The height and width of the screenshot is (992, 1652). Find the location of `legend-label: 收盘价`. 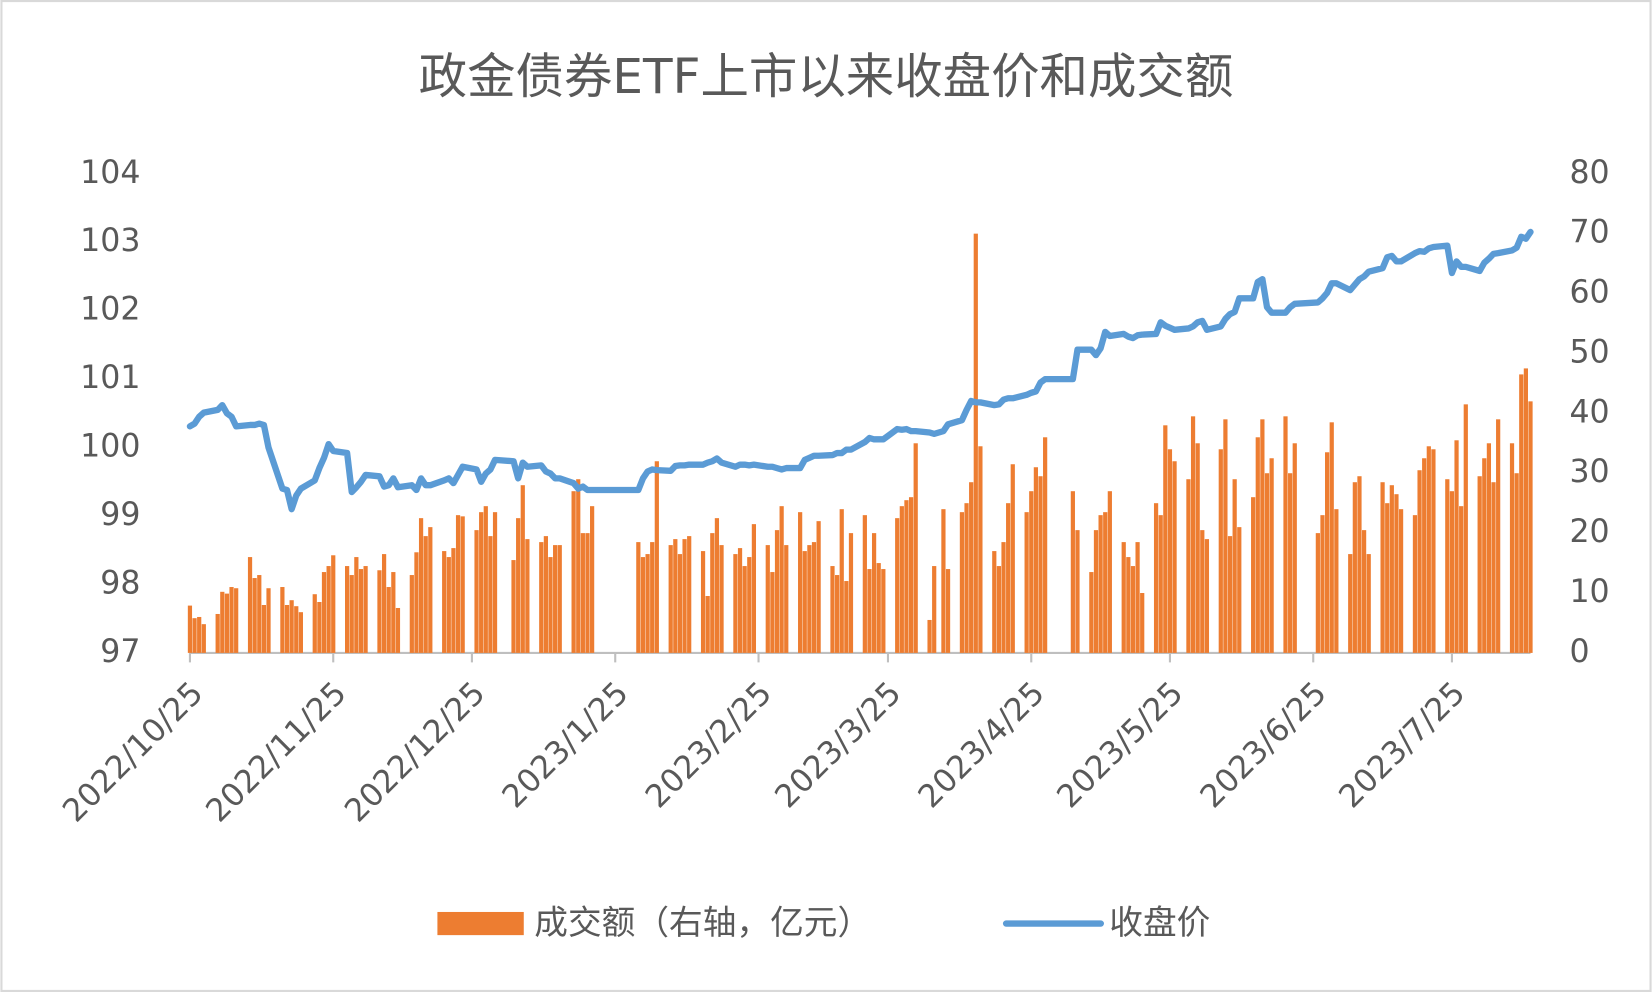

legend-label: 收盘价 is located at coordinates (1159, 922).